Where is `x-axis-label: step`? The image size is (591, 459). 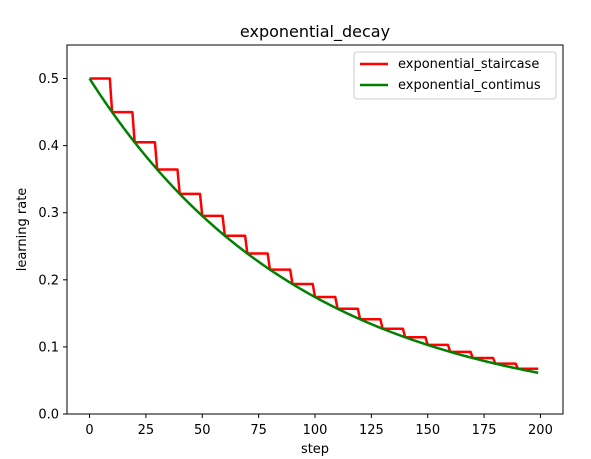 x-axis-label: step is located at coordinates (315, 449).